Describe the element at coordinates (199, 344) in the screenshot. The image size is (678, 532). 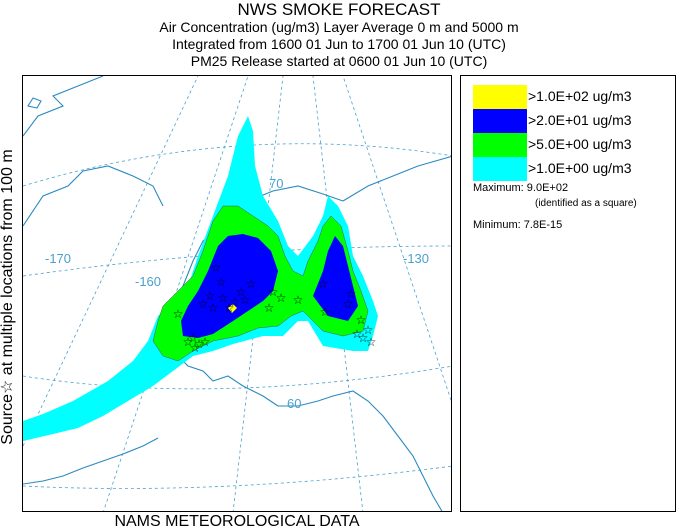
I see `source-star-10: ☆` at that location.